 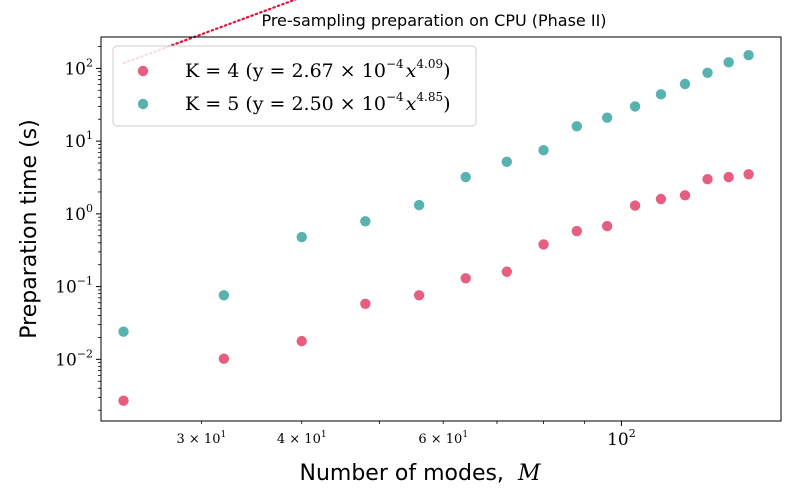 I want to click on x-axis-label-variable: M, so click(x=529, y=473).